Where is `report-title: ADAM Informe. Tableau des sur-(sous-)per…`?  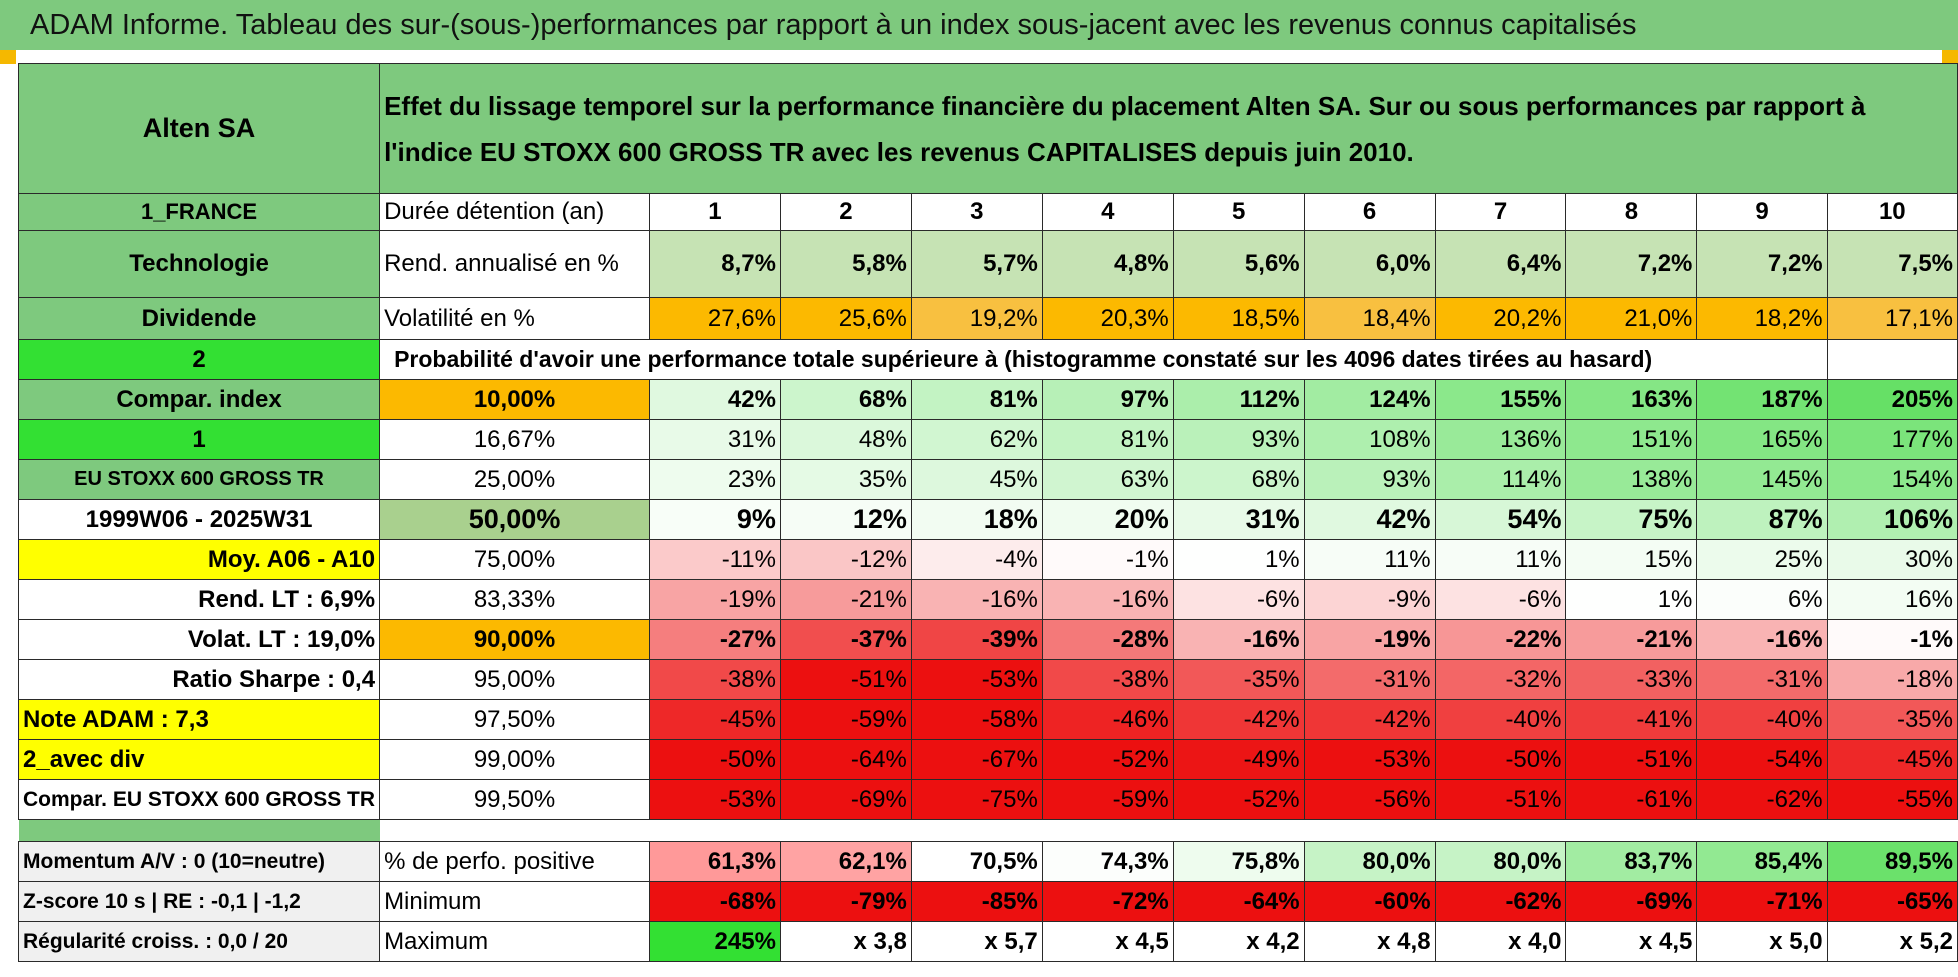
report-title: ADAM Informe. Tableau des sur-(sous-)per… is located at coordinates (979, 25).